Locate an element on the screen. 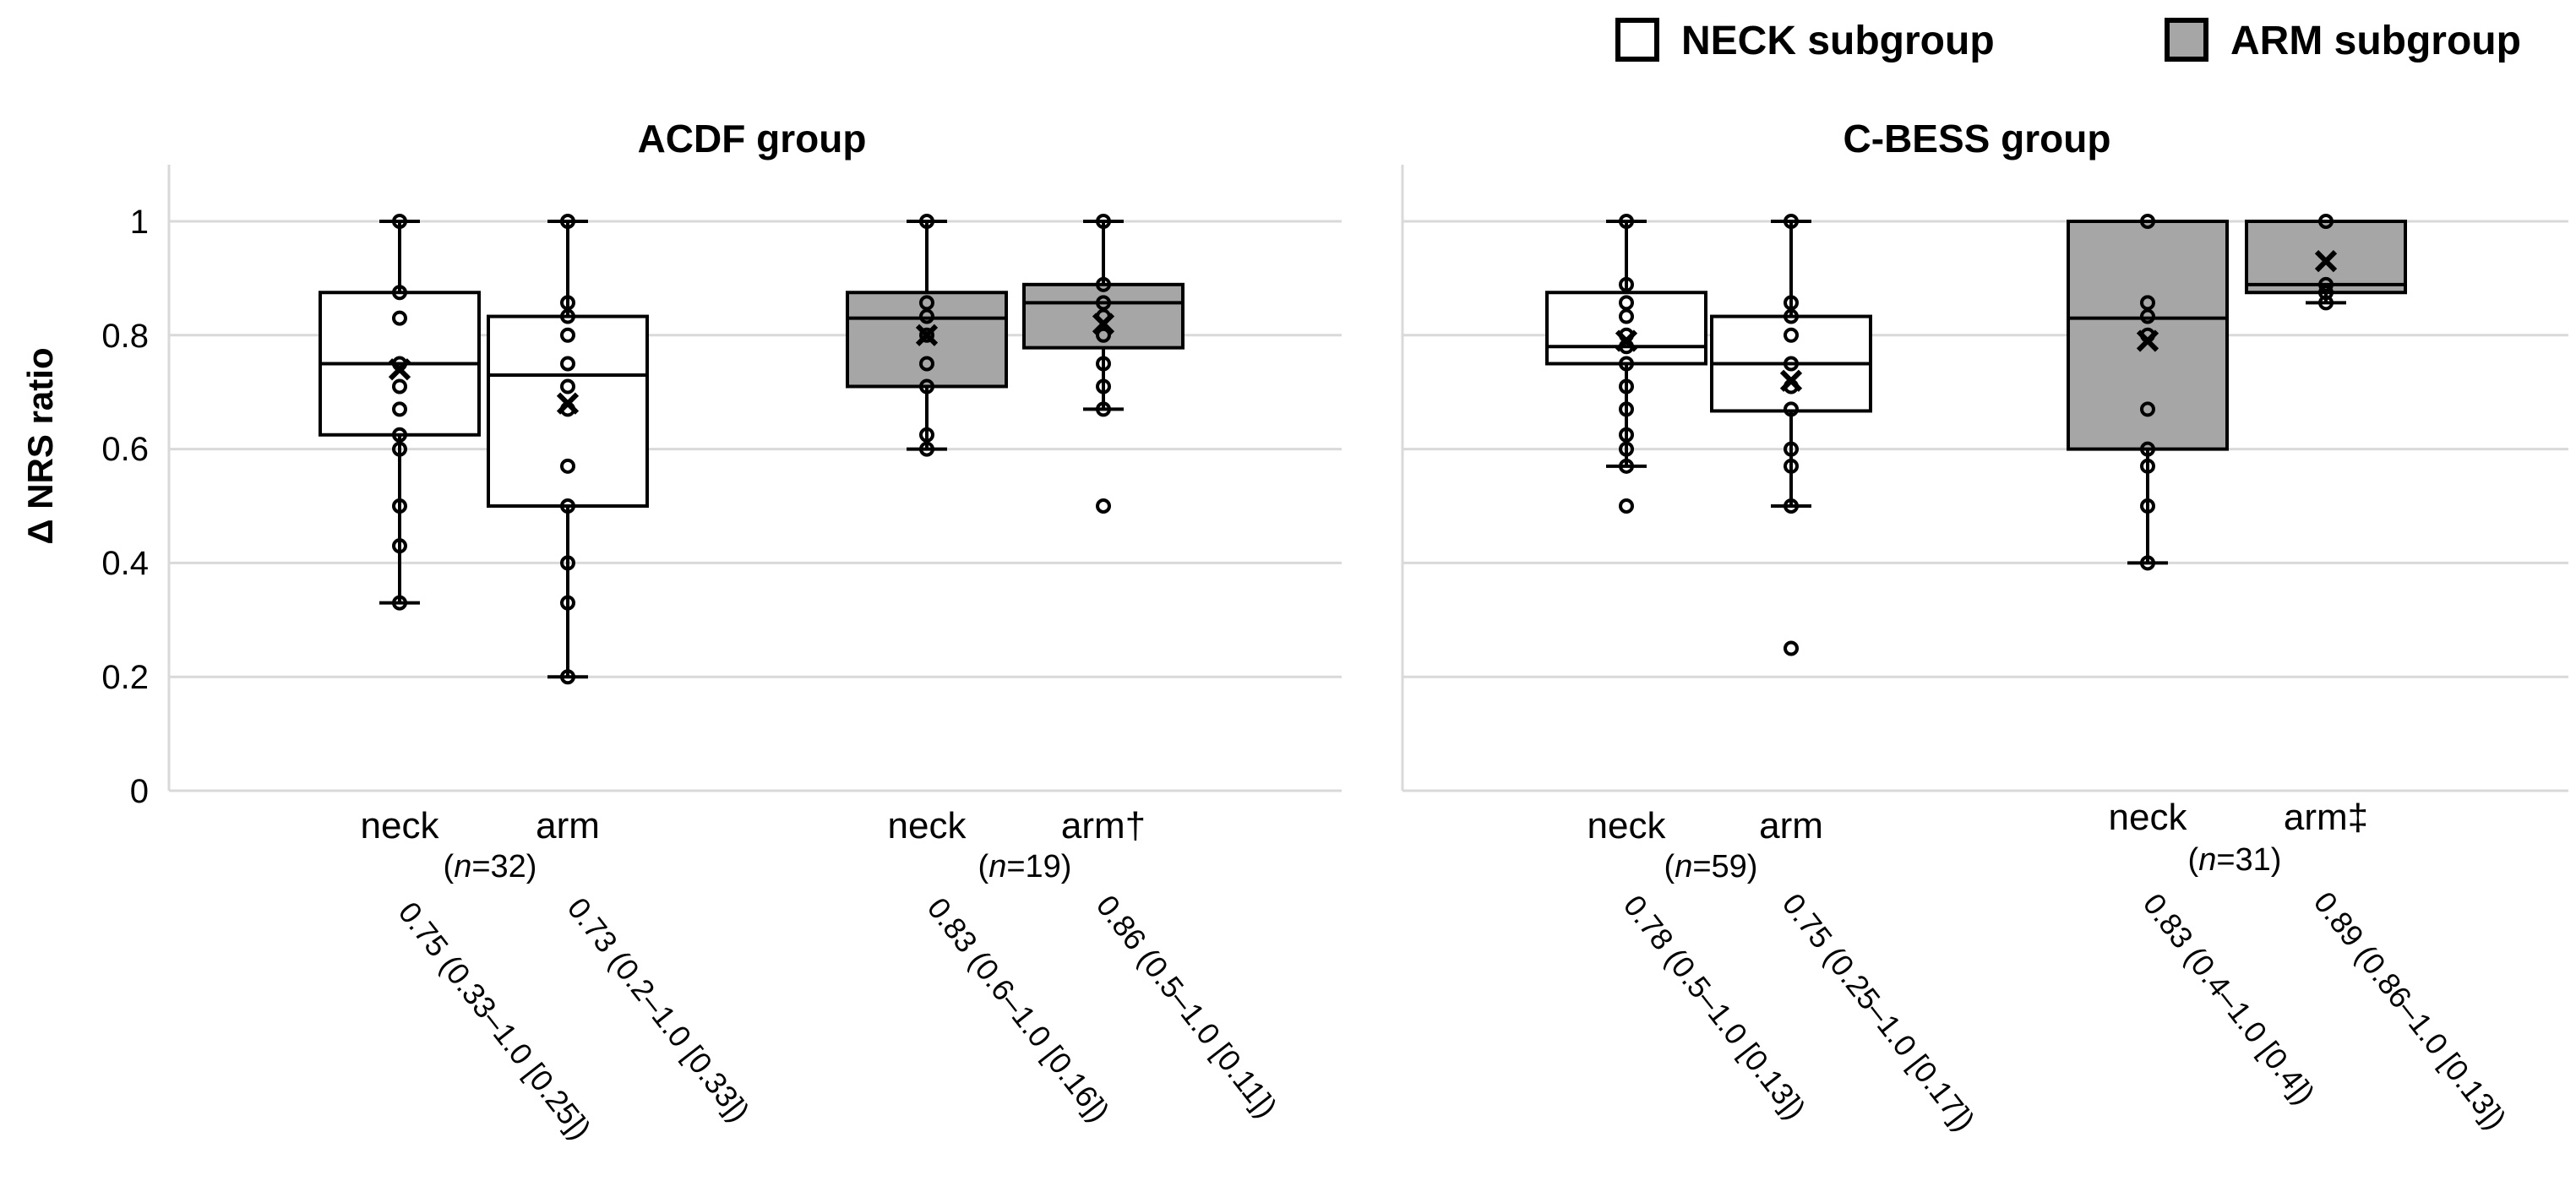 The height and width of the screenshot is (1181, 2576). y-tick-label: 0.8 is located at coordinates (125, 336).